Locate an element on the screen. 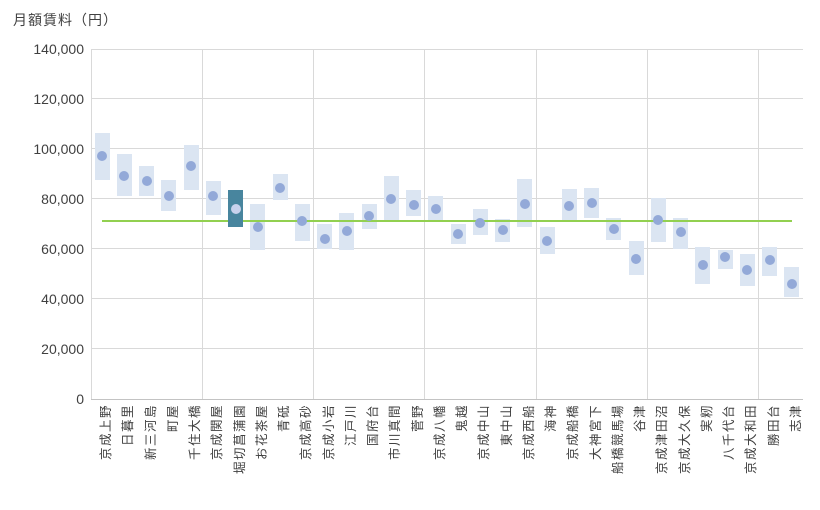  station-name-text: 京成西船 is located at coordinates (528, 432).